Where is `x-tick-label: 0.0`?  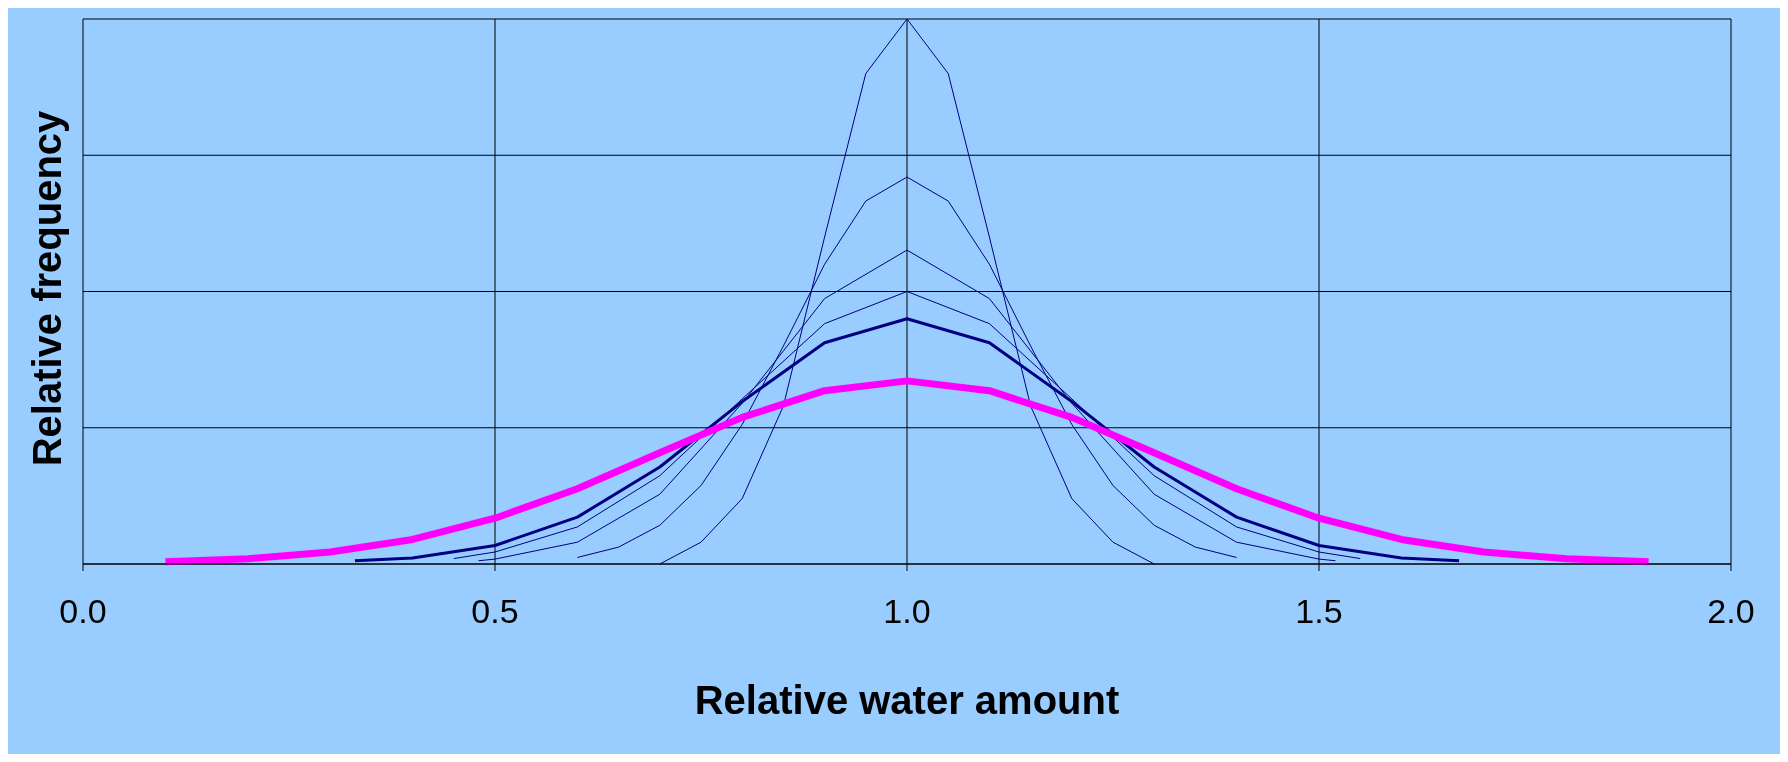
x-tick-label: 0.0 is located at coordinates (83, 611).